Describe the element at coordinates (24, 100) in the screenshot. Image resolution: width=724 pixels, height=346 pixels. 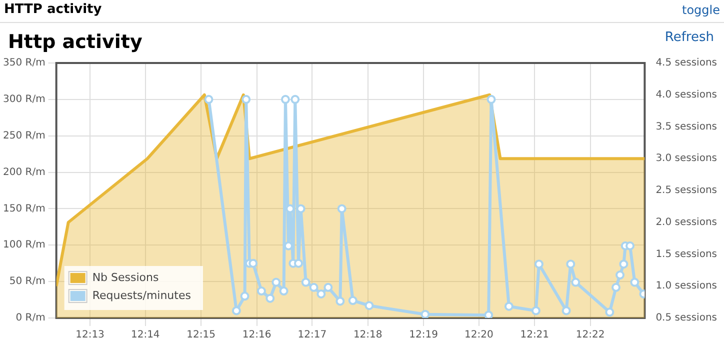
I see `y-tick-label: 300 R/m` at that location.